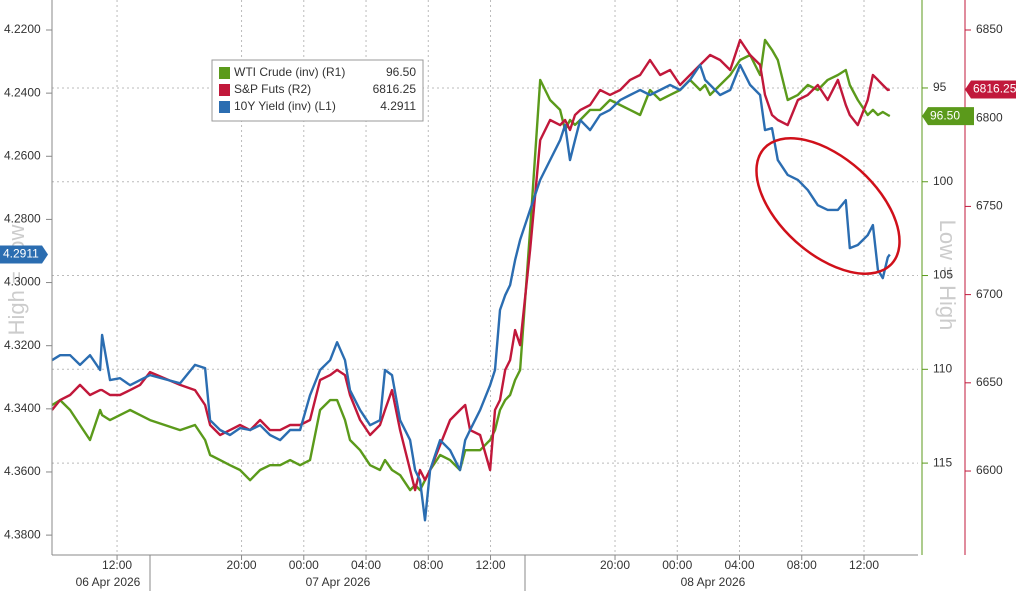 The image size is (1016, 591). Describe the element at coordinates (395, 89) in the screenshot. I see `legend-value: 6816.25` at that location.